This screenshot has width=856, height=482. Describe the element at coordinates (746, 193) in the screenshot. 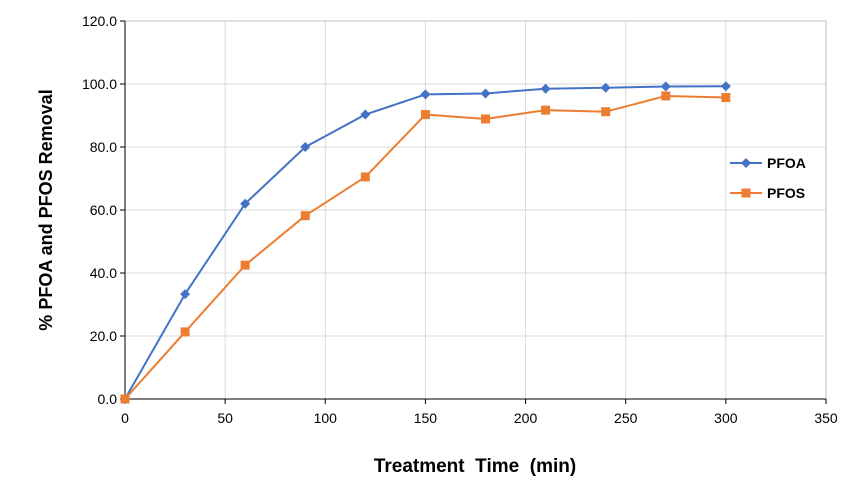

I see `legend-marker-pfos` at that location.